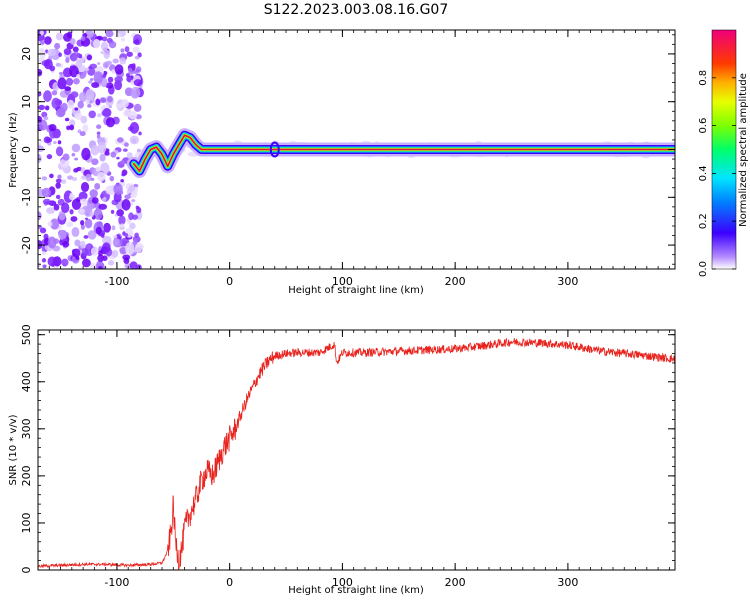  I want to click on snr-xtick-label: 200, so click(455, 582).